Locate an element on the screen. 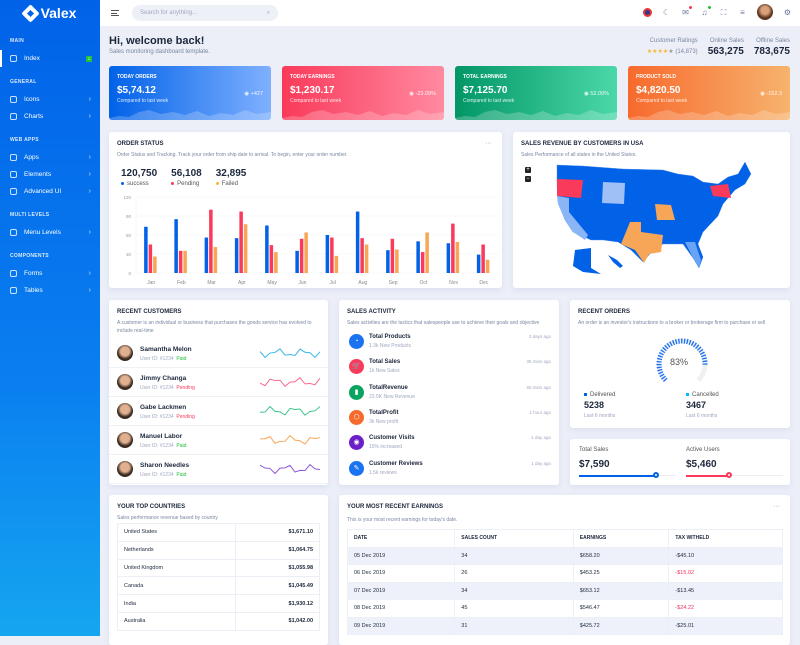 The height and width of the screenshot is (645, 800). x-tick-label: Sep is located at coordinates (393, 283).